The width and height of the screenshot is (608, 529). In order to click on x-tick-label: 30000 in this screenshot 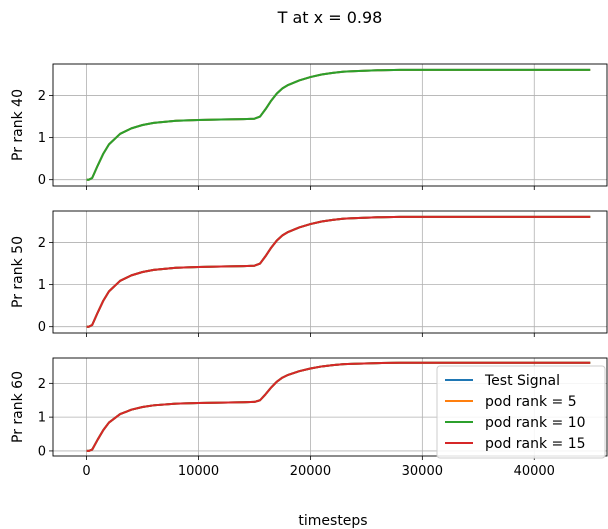, I will do `click(422, 471)`.